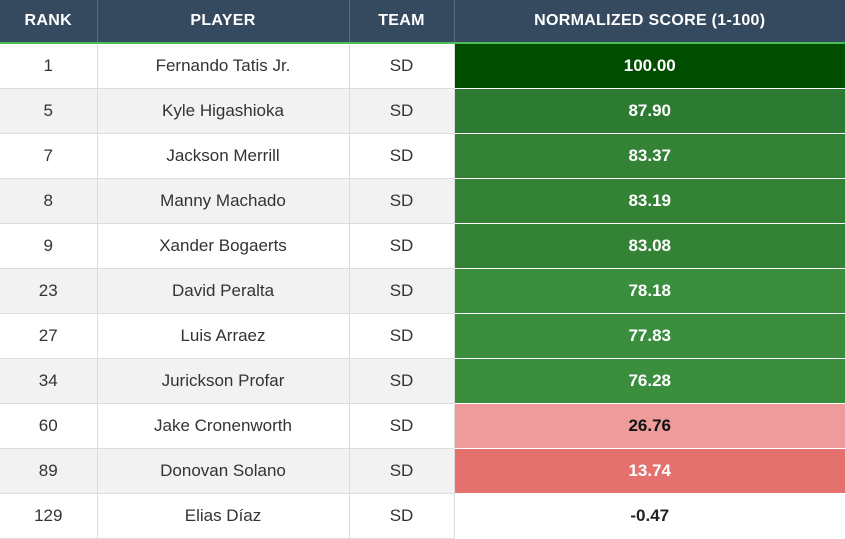 This screenshot has width=845, height=539. I want to click on table-row: 23 David Peralta SD 78.18, so click(422, 291).